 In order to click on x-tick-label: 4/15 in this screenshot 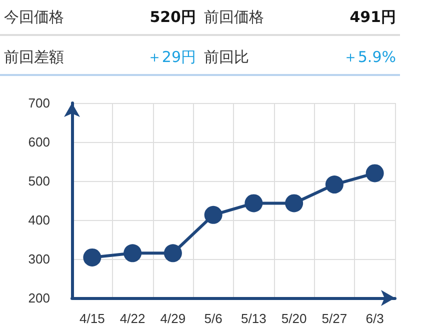, I will do `click(92, 318)`.